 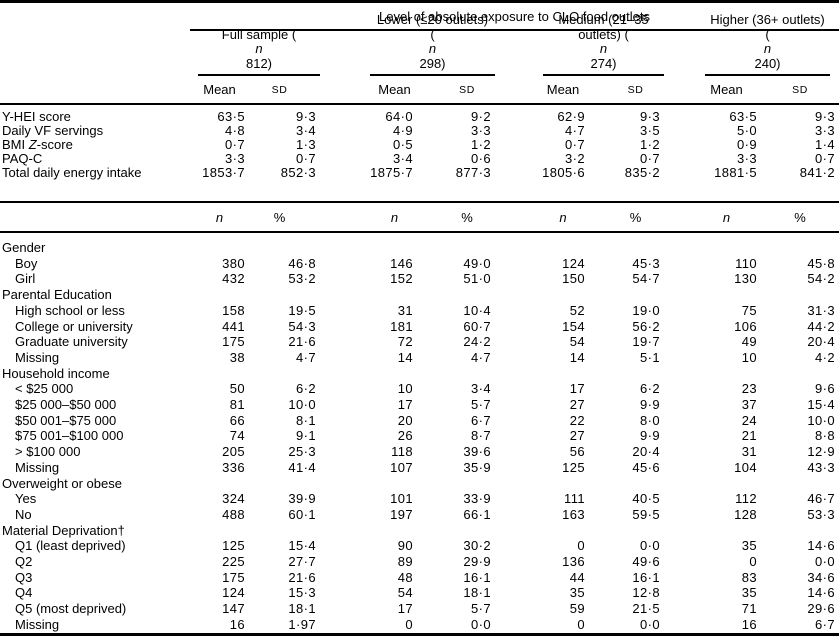 What do you see at coordinates (233, 514) in the screenshot?
I see `value-cell: 488` at bounding box center [233, 514].